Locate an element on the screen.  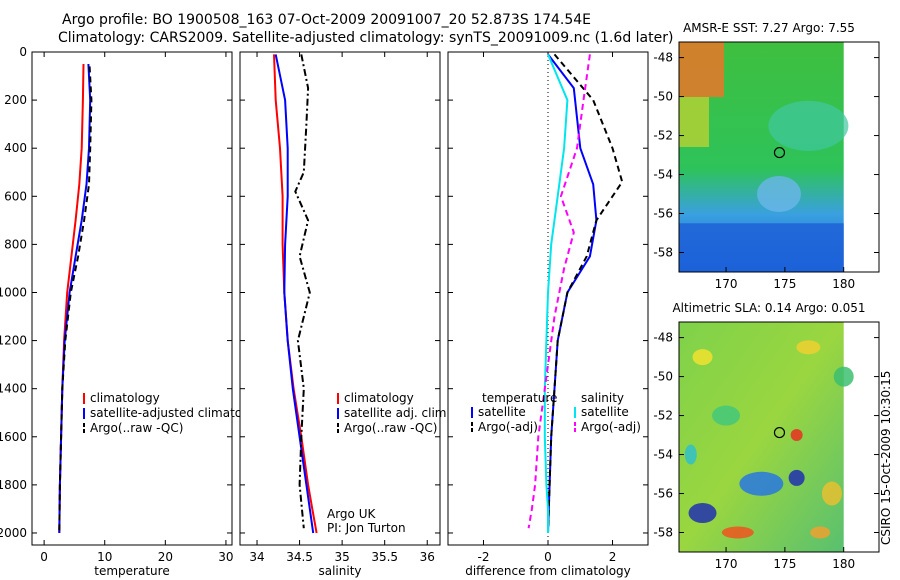
legend-item: satellite-adjusted climatology is located at coordinates (179, 413).